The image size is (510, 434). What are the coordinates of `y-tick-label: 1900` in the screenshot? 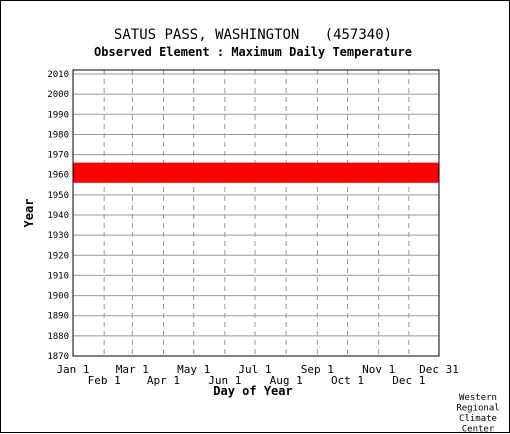 It's located at (58, 297).